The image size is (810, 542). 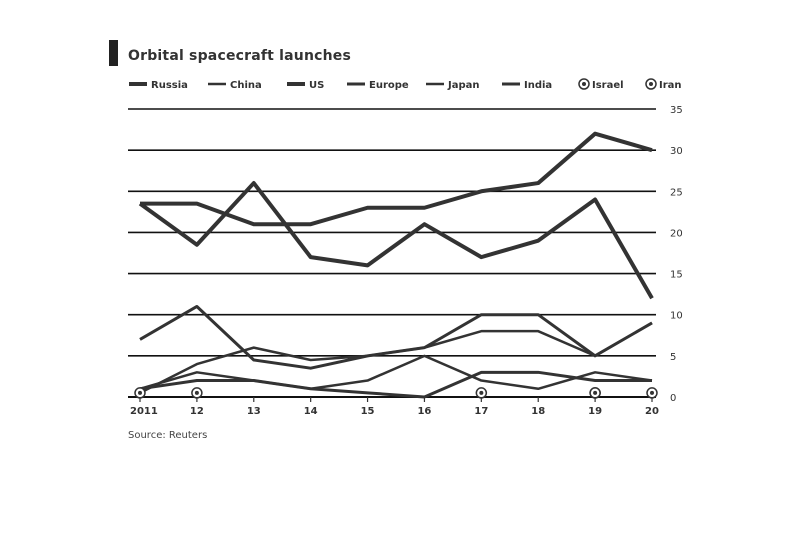 What do you see at coordinates (676, 275) in the screenshot?
I see `y-tick-label: 15` at bounding box center [676, 275].